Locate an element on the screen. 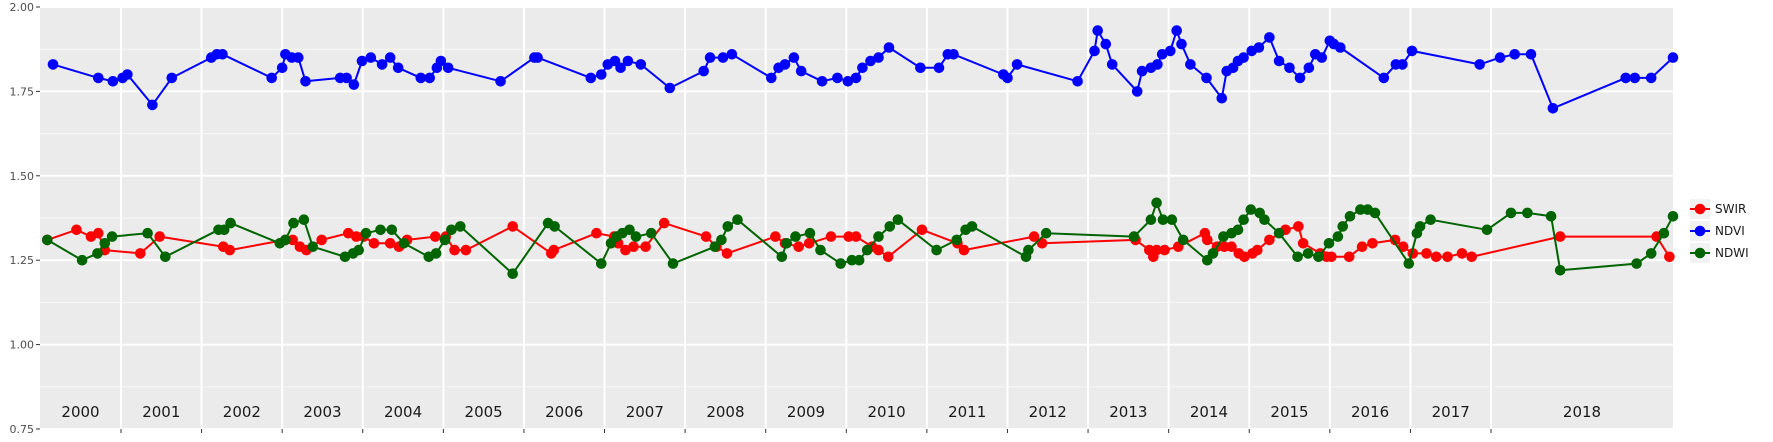  legend-item-ndvi: NDVI is located at coordinates (1717, 231).